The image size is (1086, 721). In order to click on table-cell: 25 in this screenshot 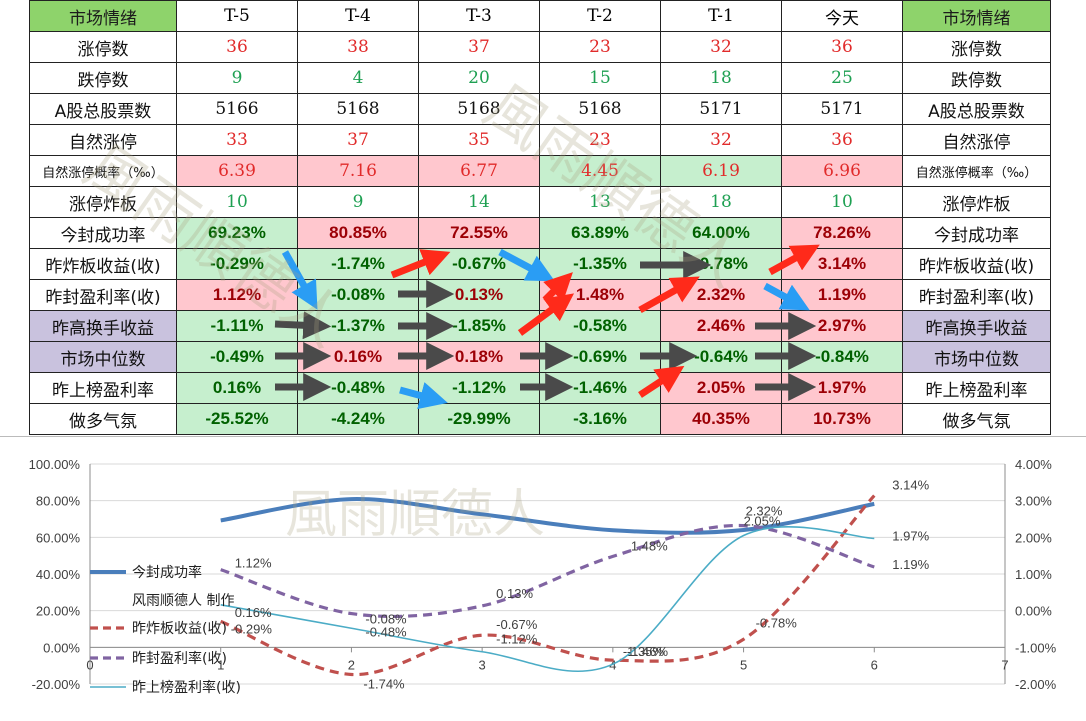, I will do `click(842, 78)`.